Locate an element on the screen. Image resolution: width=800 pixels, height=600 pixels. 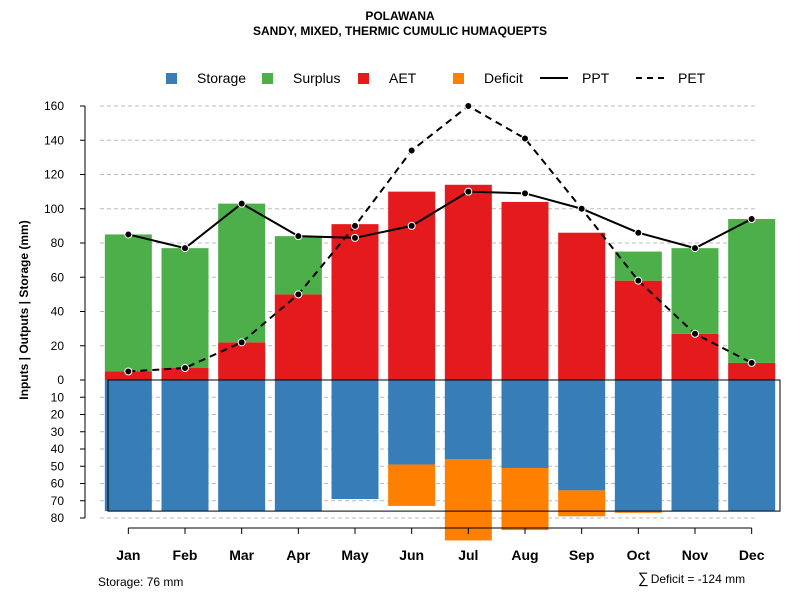
bar-aet-jun is located at coordinates (412, 285).